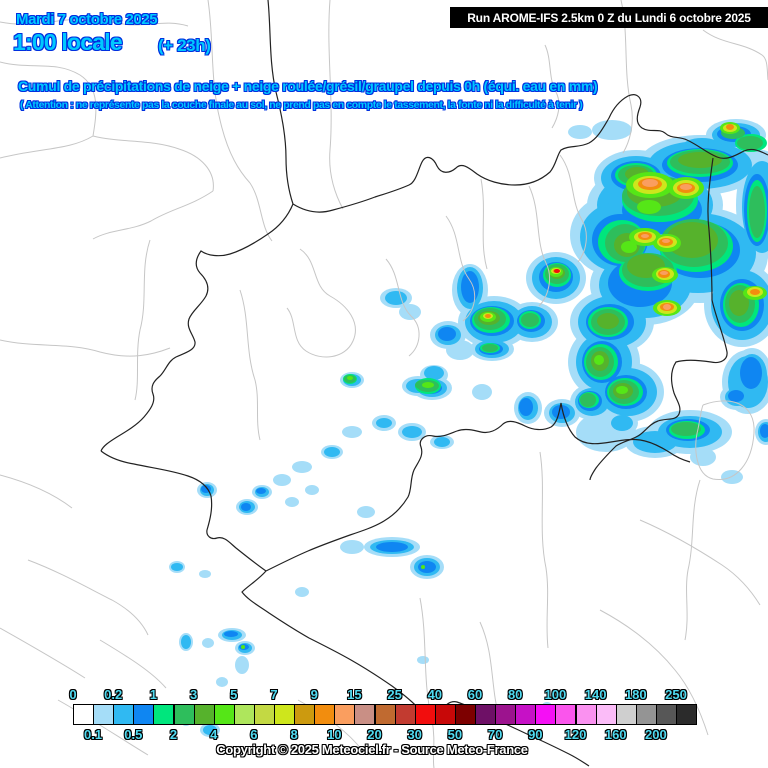 Image resolution: width=768 pixels, height=768 pixels. What do you see at coordinates (93, 734) in the screenshot?
I see `legend-tick-label: 0.1` at bounding box center [93, 734].